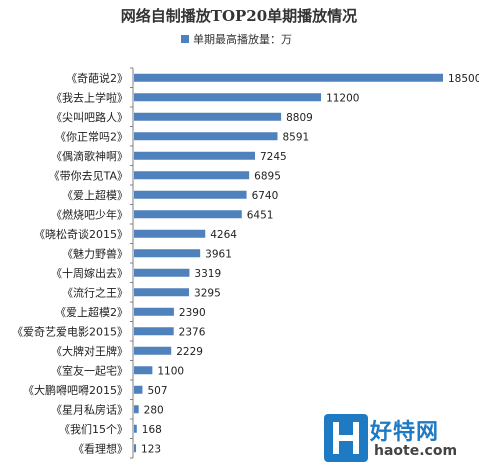  What do you see at coordinates (192, 313) in the screenshot?
I see `data-label: 2390` at bounding box center [192, 313].